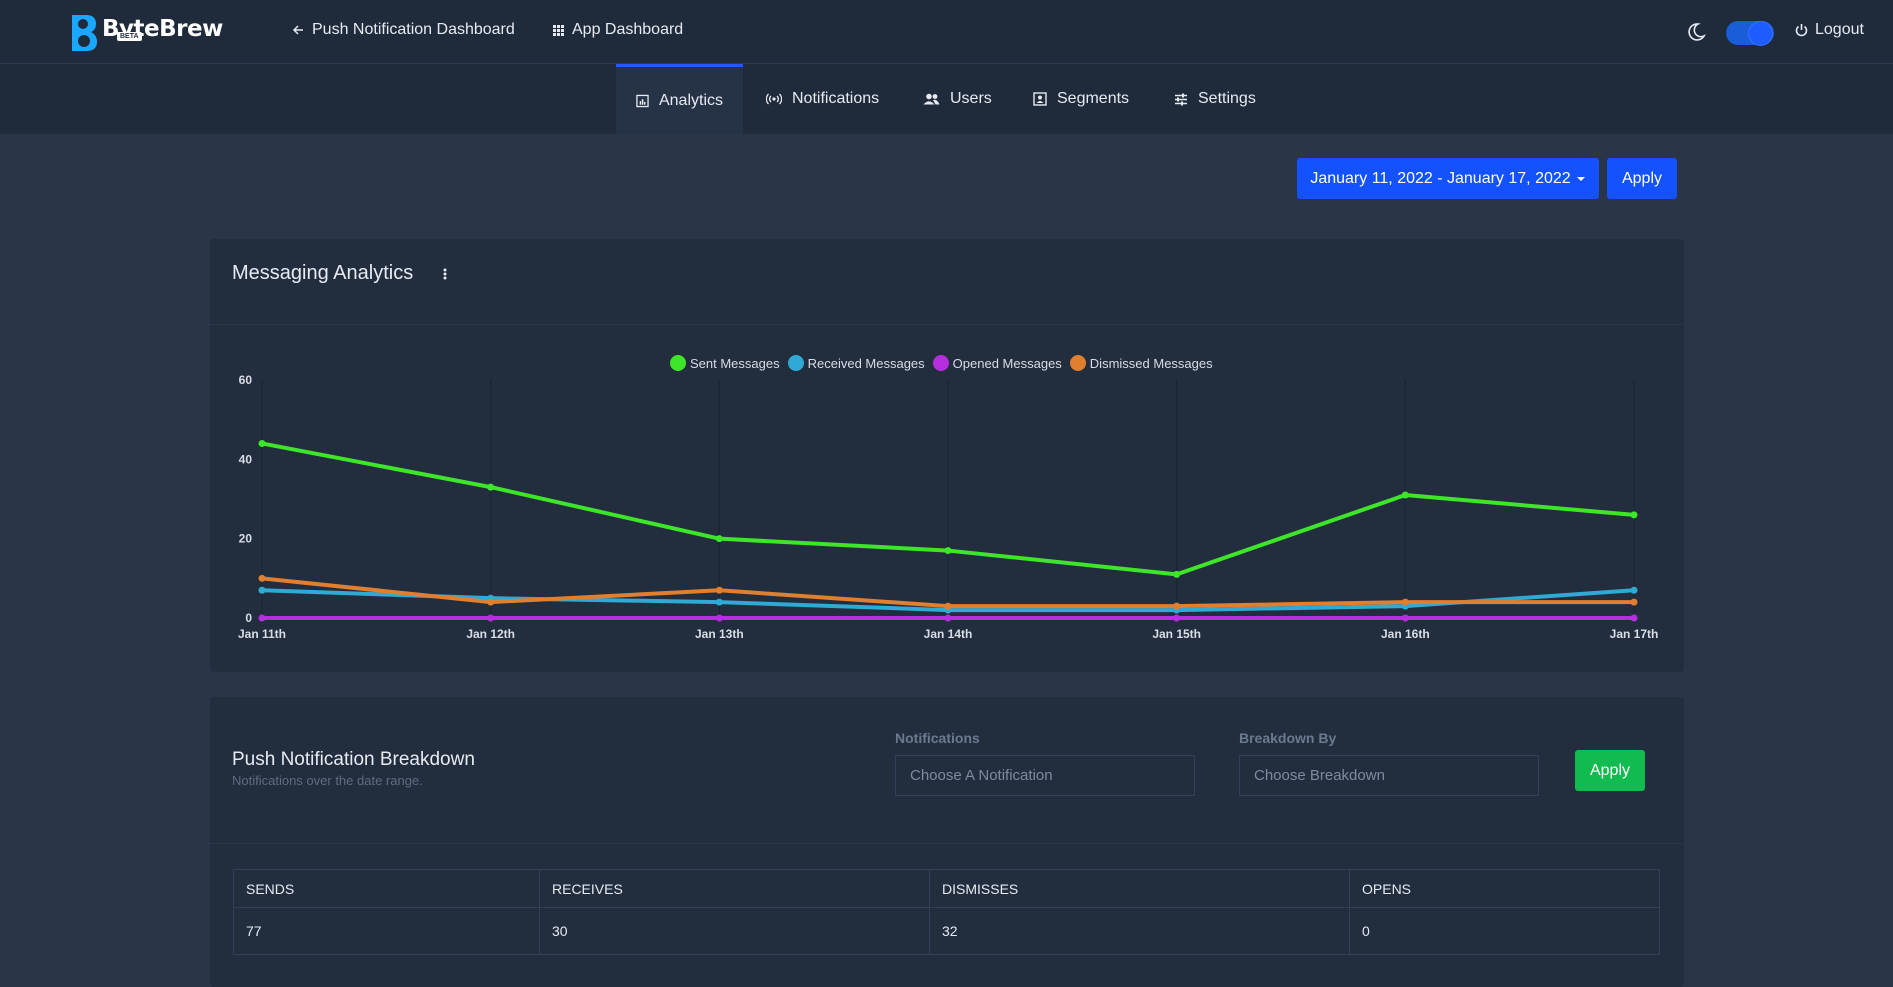 This screenshot has width=1893, height=987. What do you see at coordinates (1077, 363) in the screenshot?
I see `legend-dismissed-swatch` at bounding box center [1077, 363].